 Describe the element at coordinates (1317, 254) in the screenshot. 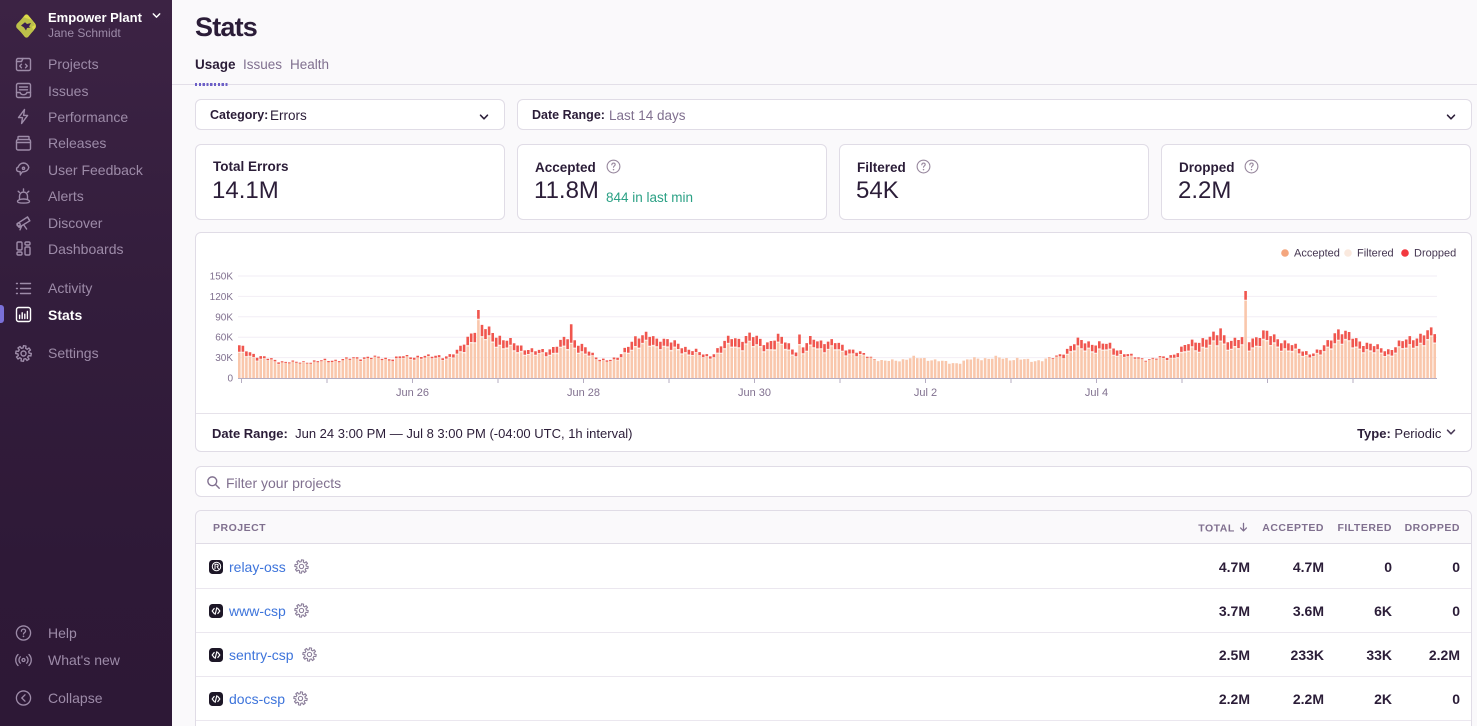

I see `svg-text: Accepted` at that location.